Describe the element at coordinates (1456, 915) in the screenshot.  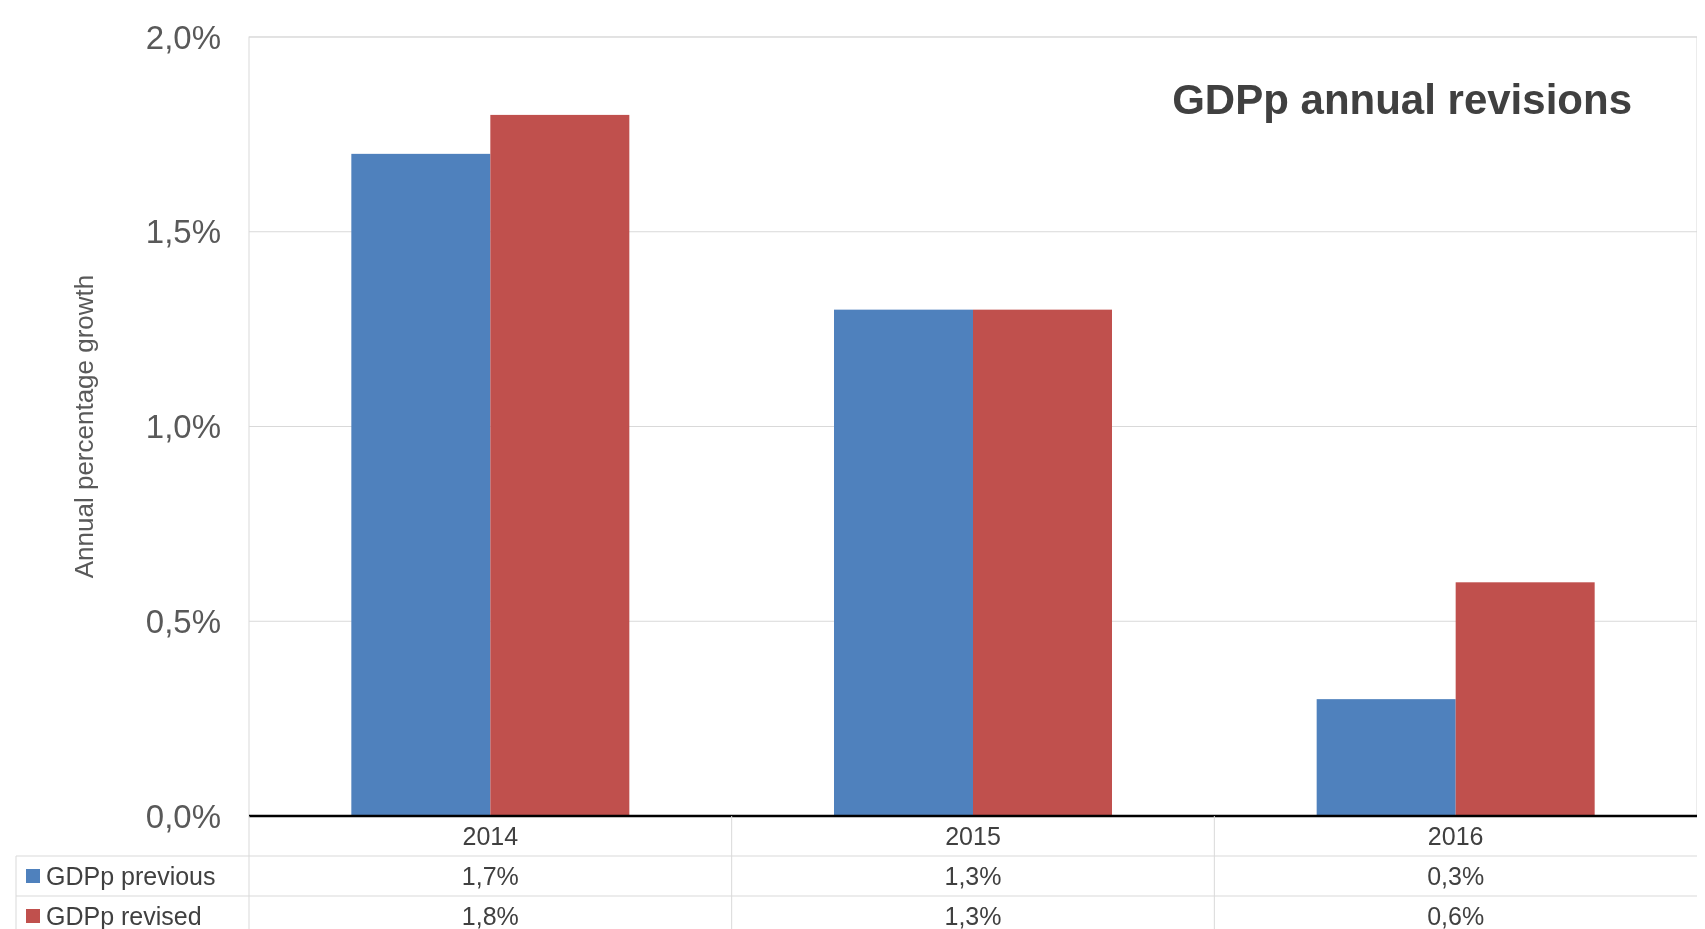
I see `data-label: 0,6%` at that location.